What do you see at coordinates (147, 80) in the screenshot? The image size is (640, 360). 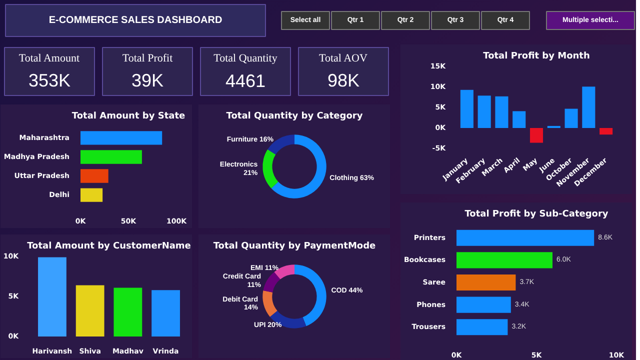 I see `text: 39K` at bounding box center [147, 80].